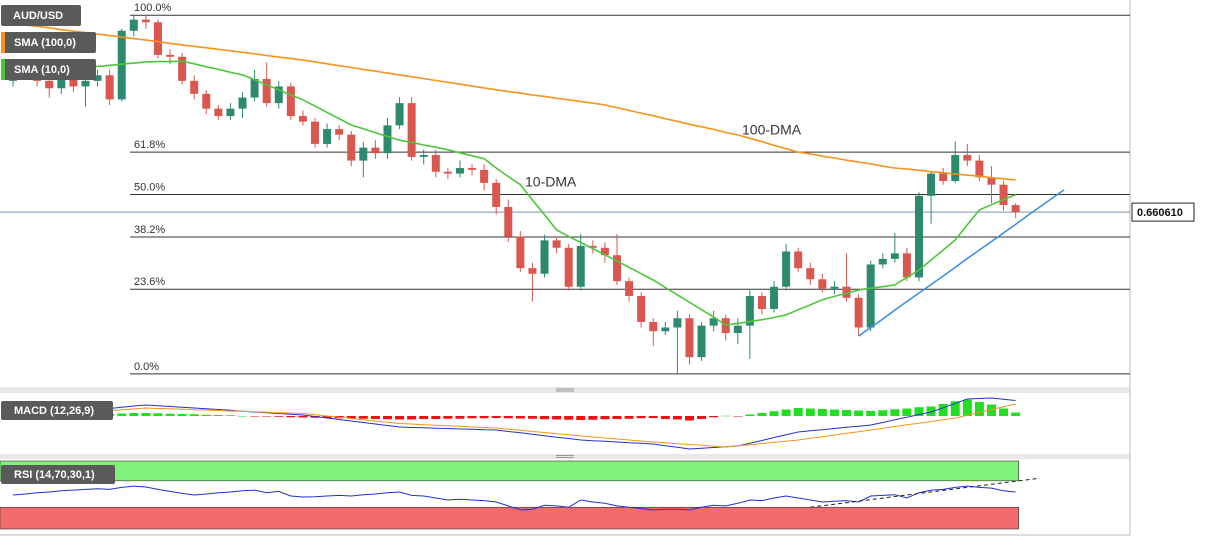 This screenshot has height=555, width=1207. Describe the element at coordinates (961, 263) in the screenshot. I see `indicator-line` at that location.